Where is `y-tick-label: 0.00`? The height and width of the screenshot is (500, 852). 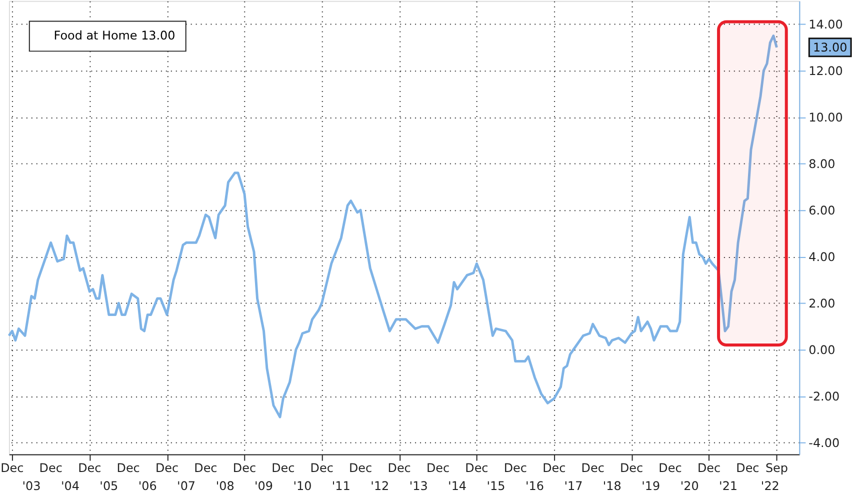
y-tick-label: 0.00 is located at coordinates (822, 350).